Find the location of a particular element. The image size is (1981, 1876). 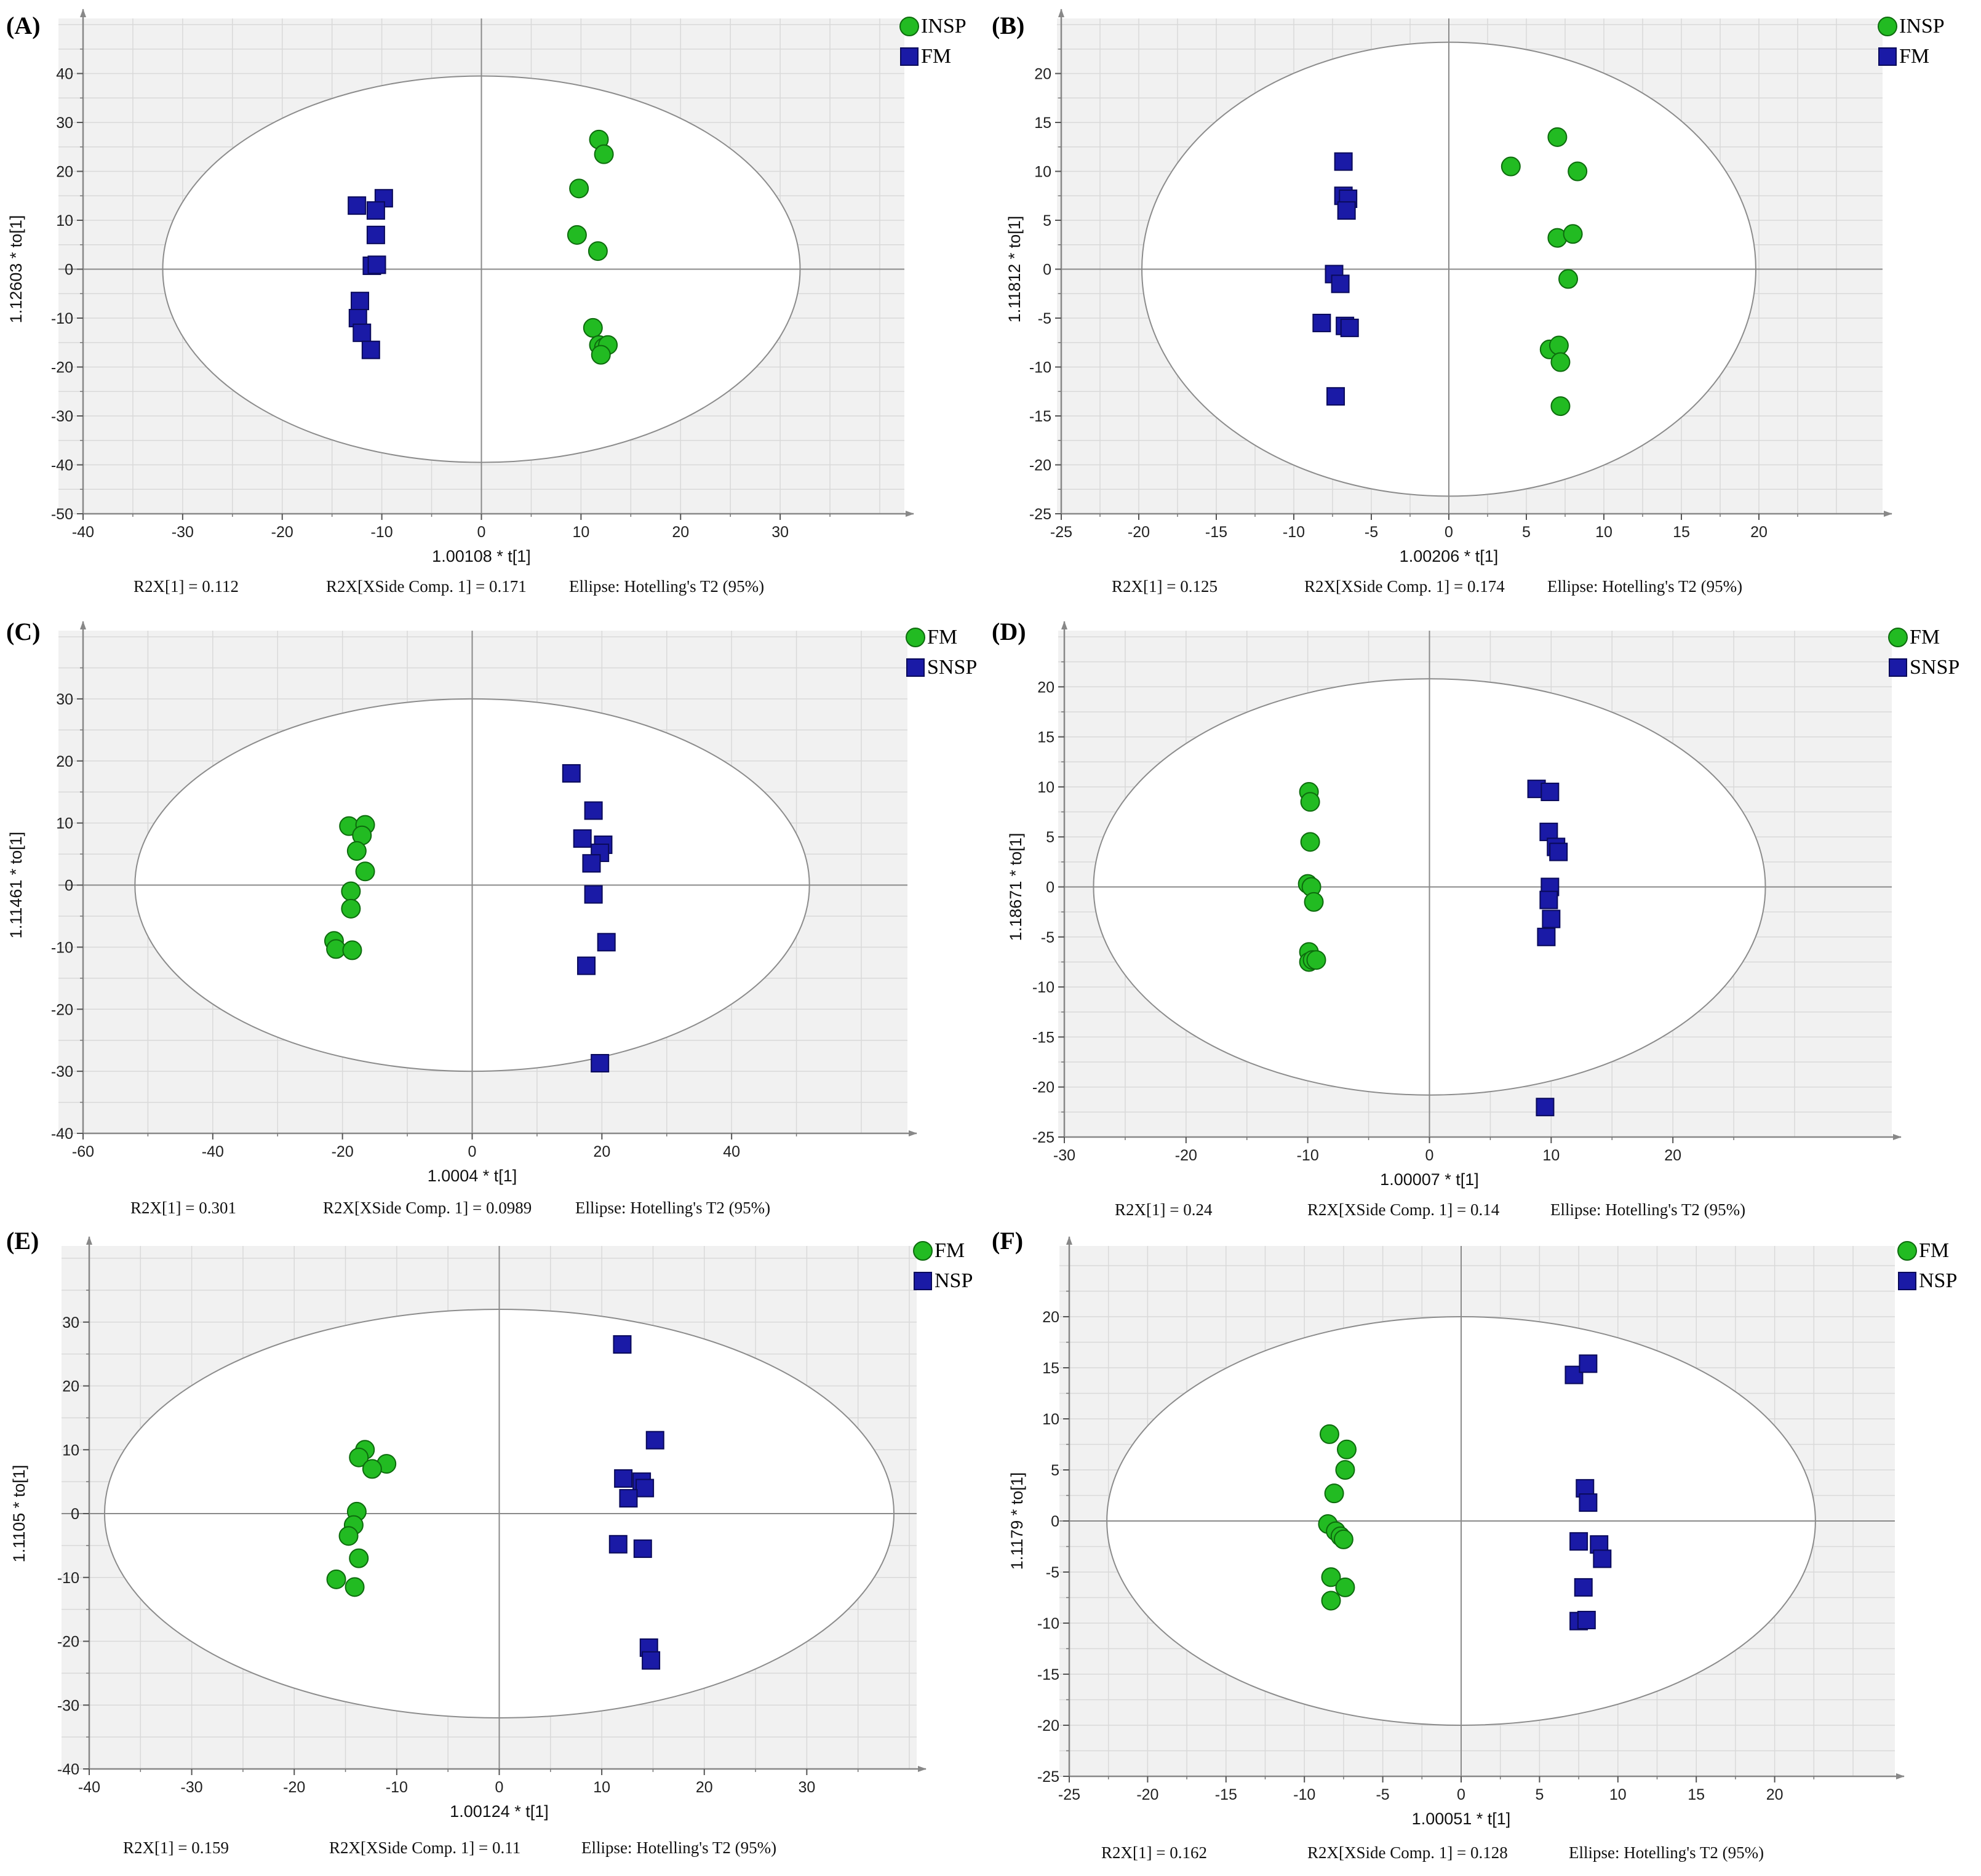

x-axis-title: 1.00124 * t[1] is located at coordinates (499, 1811).